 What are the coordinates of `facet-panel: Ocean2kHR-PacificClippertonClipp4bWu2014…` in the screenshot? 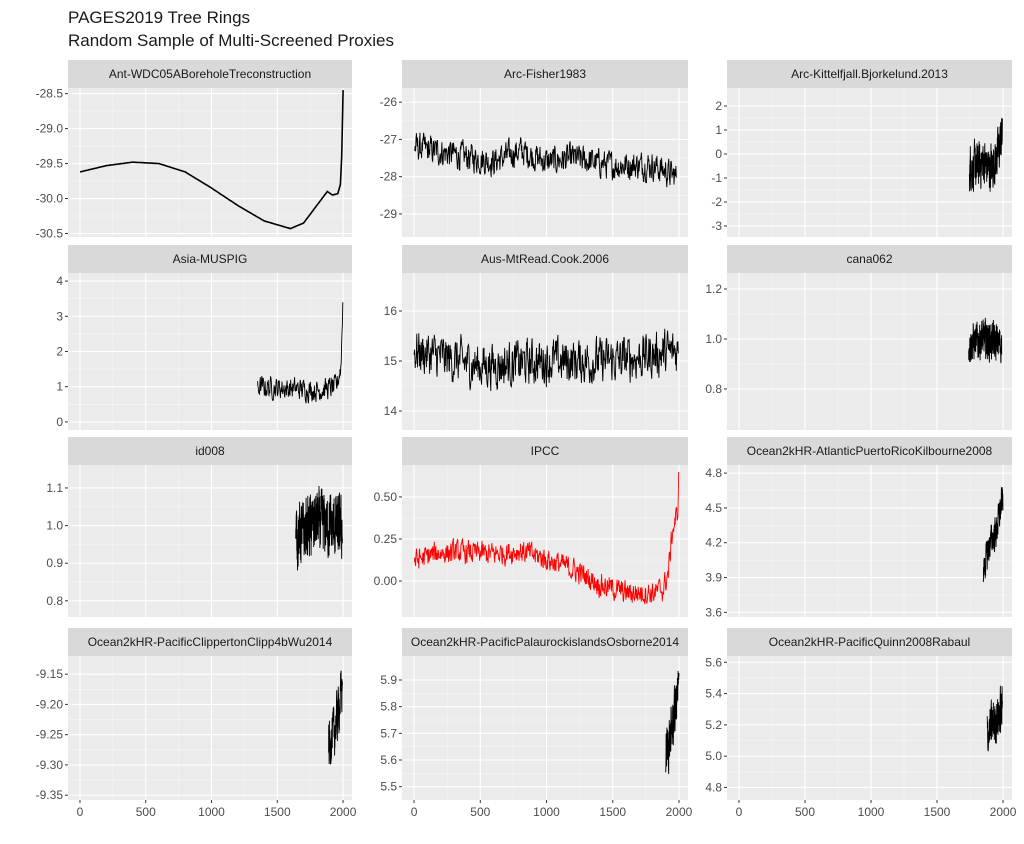 It's located at (196, 723).